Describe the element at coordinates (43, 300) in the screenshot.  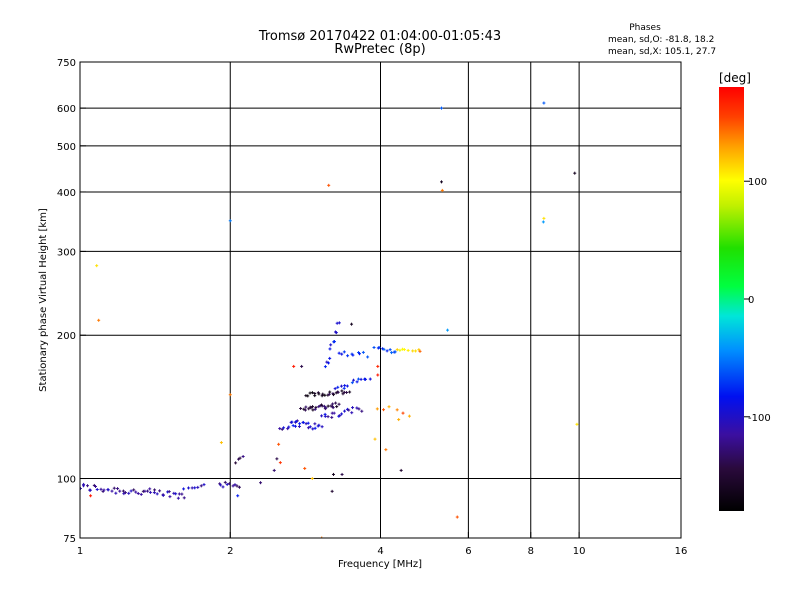
I see `y-axis-label: Stationary phase Virtual Height [km]` at that location.